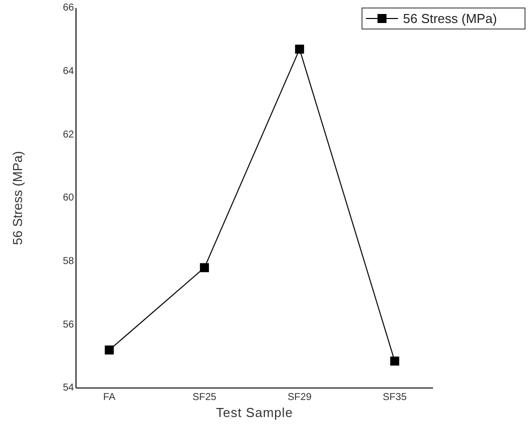  I want to click on y-tick-label: 60, so click(68, 198).